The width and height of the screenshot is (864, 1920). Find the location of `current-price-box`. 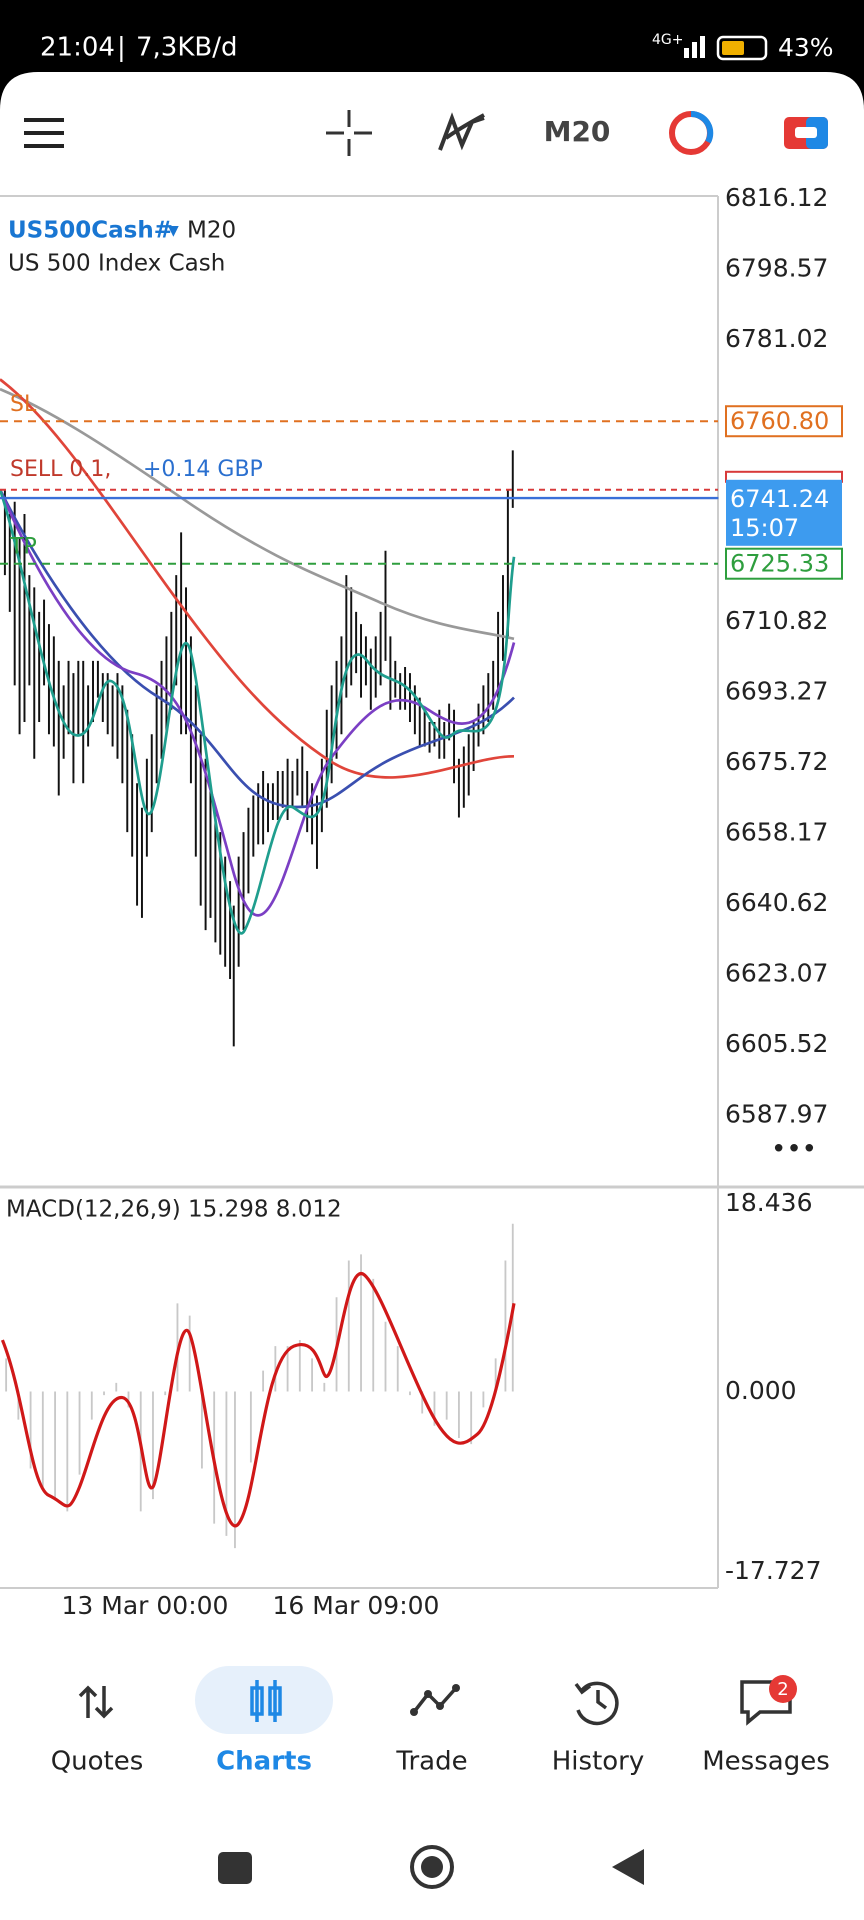

current-price-box is located at coordinates (784, 512).